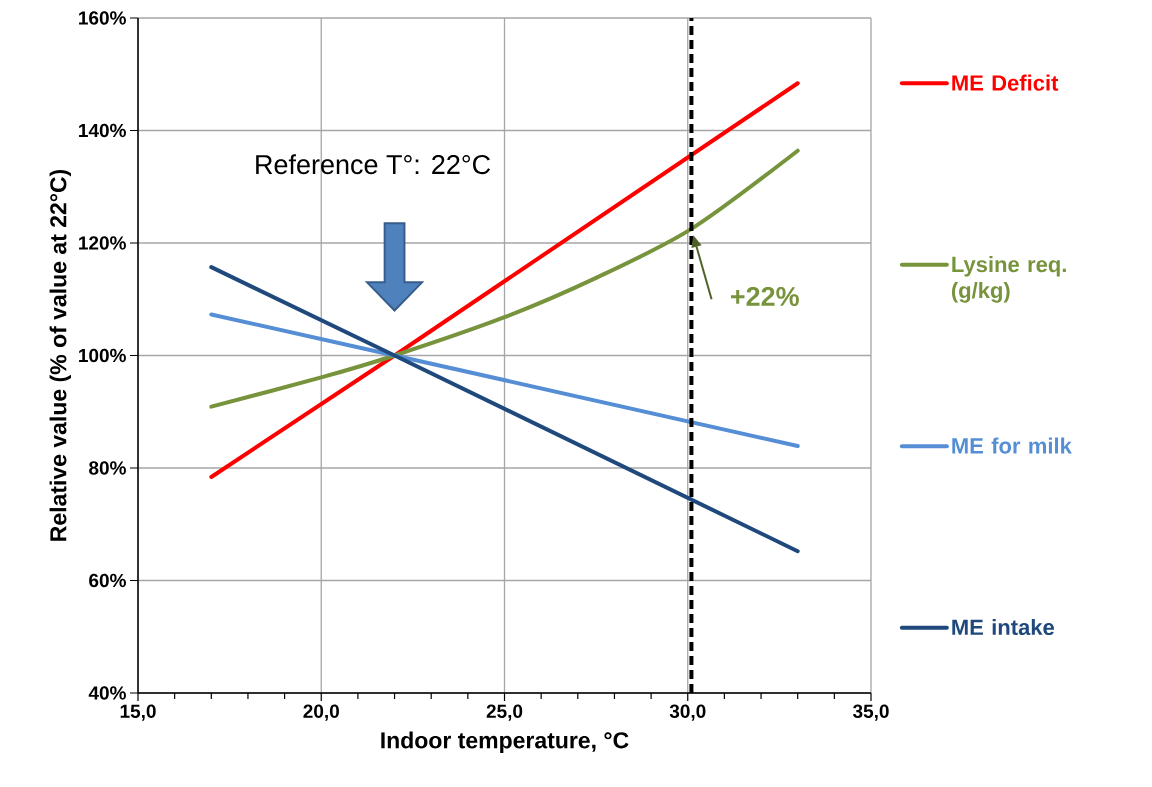 The height and width of the screenshot is (787, 1152). I want to click on x-tick-label: 20,0, so click(321, 712).